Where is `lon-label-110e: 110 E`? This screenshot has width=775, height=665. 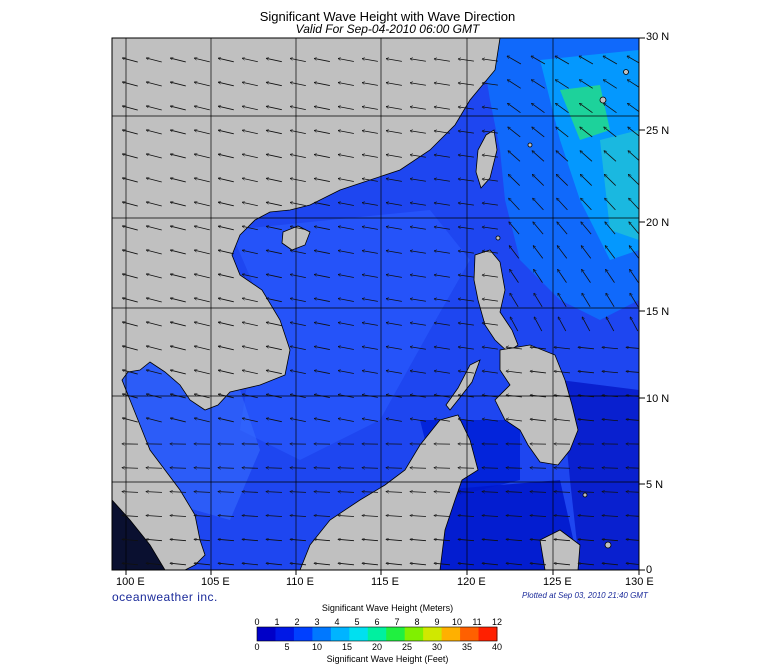 lon-label-110e: 110 E is located at coordinates (300, 582).